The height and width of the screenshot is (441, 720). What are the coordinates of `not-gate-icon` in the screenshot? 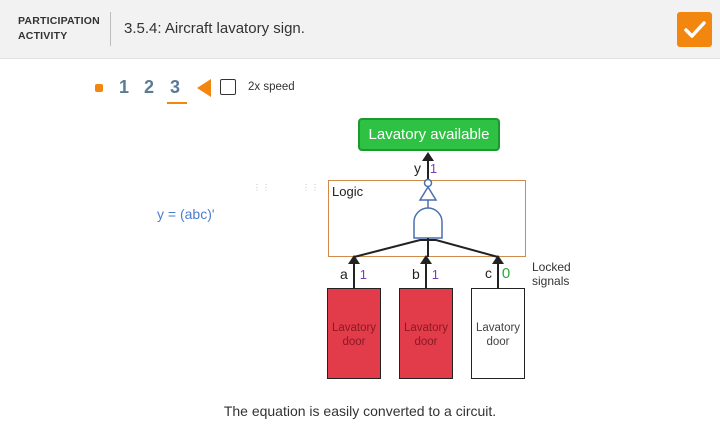 It's located at (428, 193).